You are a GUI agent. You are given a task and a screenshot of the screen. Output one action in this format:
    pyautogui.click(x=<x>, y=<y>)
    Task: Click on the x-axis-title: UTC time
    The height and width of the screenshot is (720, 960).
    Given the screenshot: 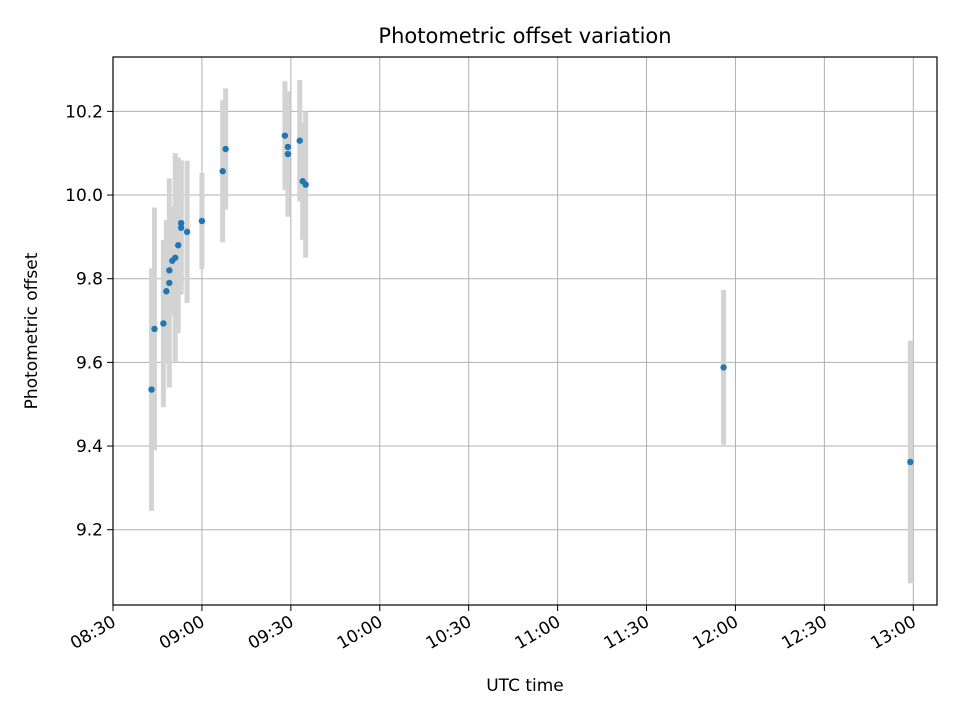 What is the action you would take?
    pyautogui.click(x=525, y=686)
    